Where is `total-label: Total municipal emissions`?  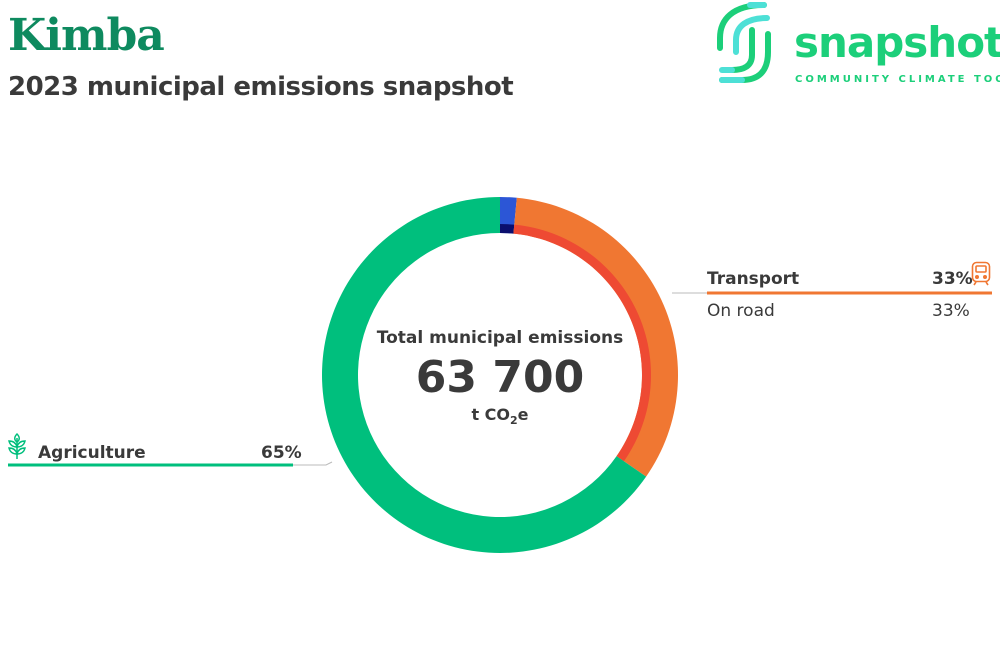
total-label: Total municipal emissions is located at coordinates (500, 338).